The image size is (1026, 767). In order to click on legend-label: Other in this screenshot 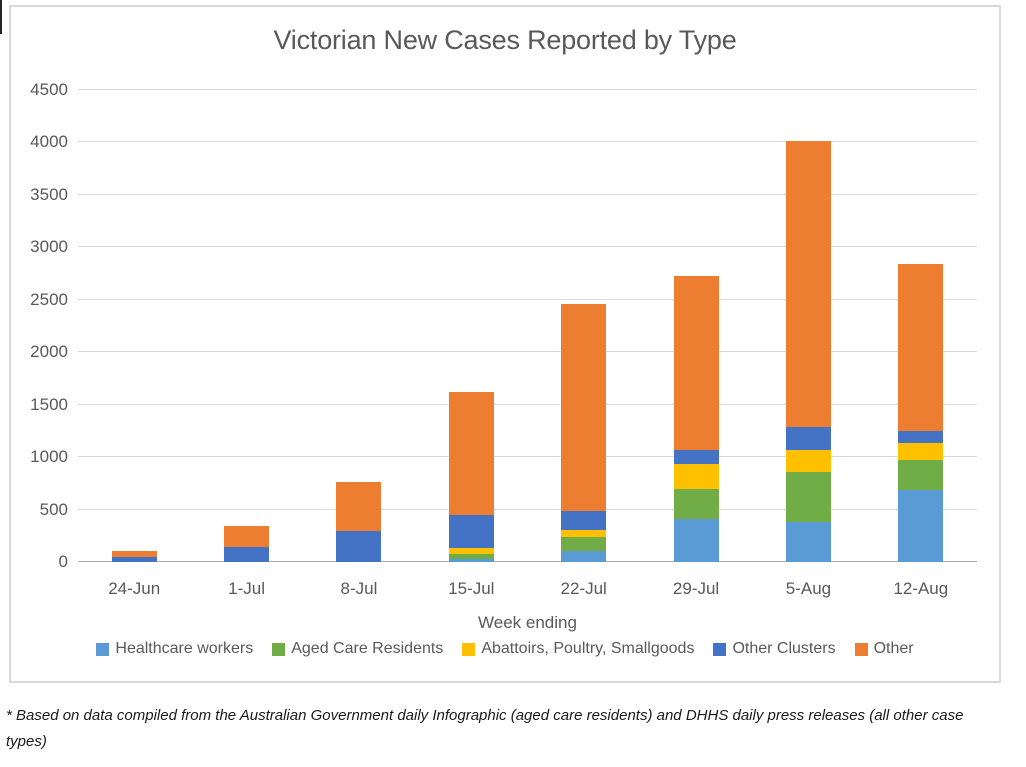, I will do `click(893, 648)`.